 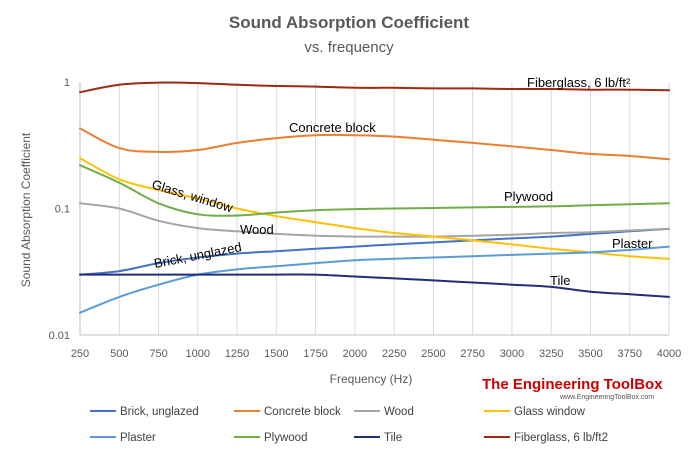 I want to click on legend-label-brick-unglazed: Brick, unglazed, so click(x=159, y=412).